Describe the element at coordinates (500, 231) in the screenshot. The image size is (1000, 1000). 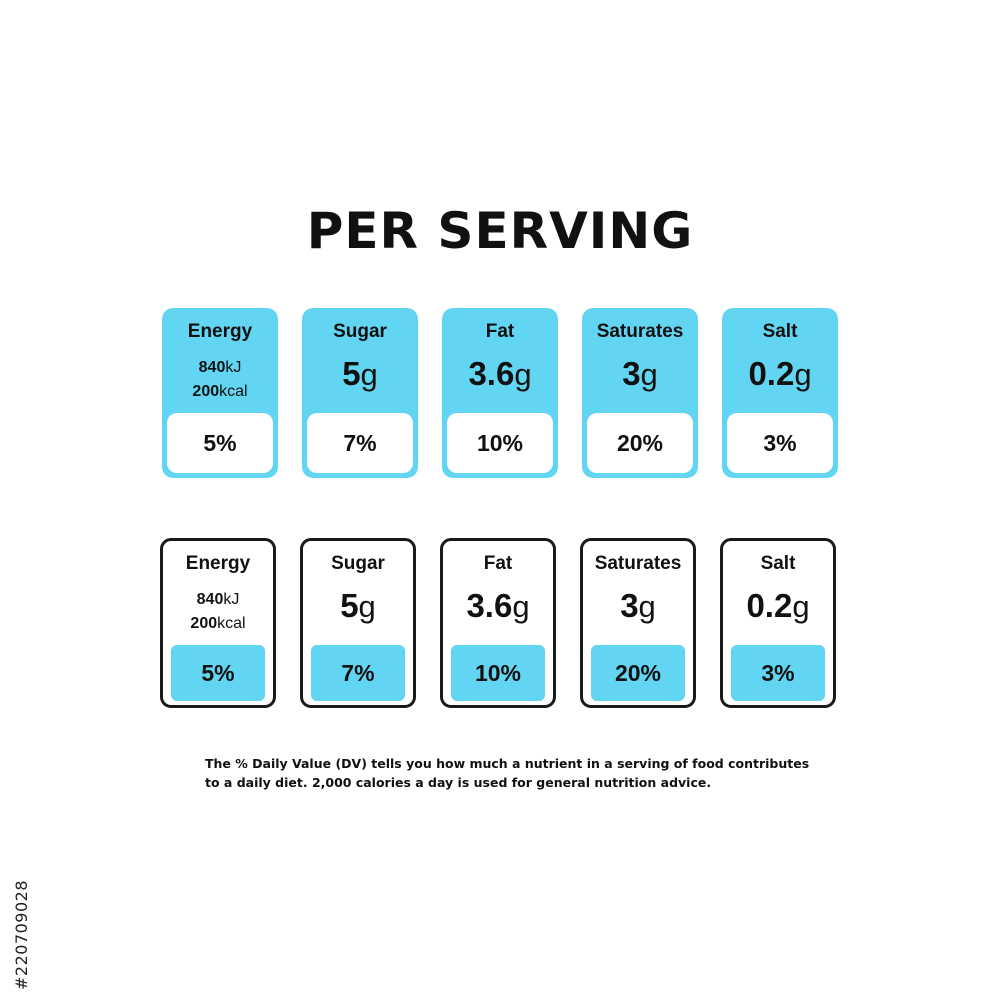
I see `page-title: PER SERVING` at that location.